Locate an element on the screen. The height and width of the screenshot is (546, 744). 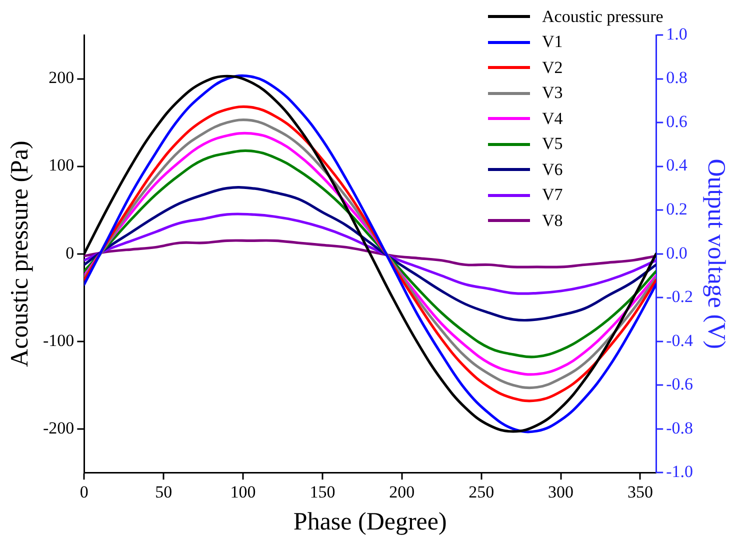
legend-label: V8 is located at coordinates (552, 220).